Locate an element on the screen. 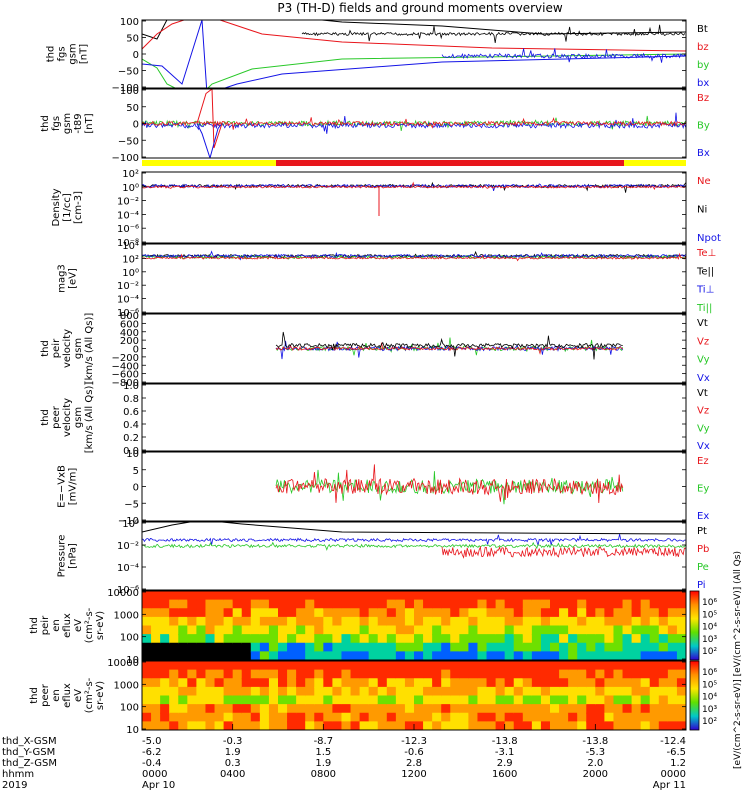  legend-Ey: Ey is located at coordinates (703, 489).